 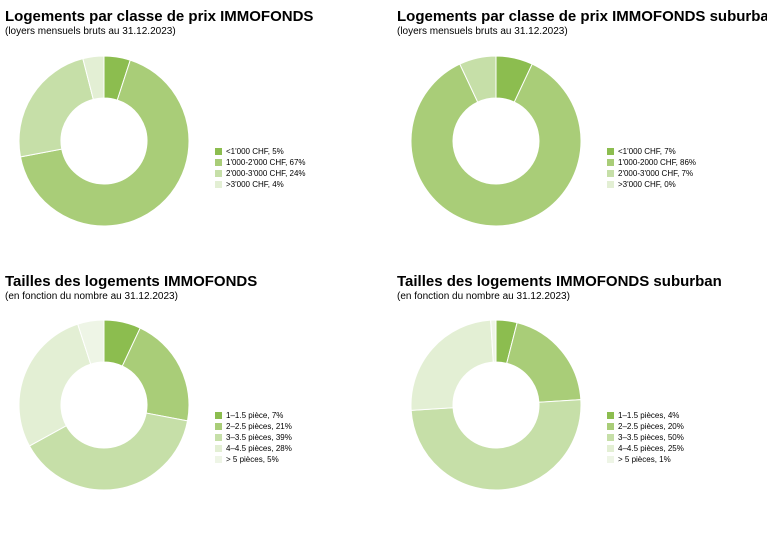 What do you see at coordinates (656, 173) in the screenshot?
I see `legend-label: 2'000-3'000 CHF, 7%` at bounding box center [656, 173].